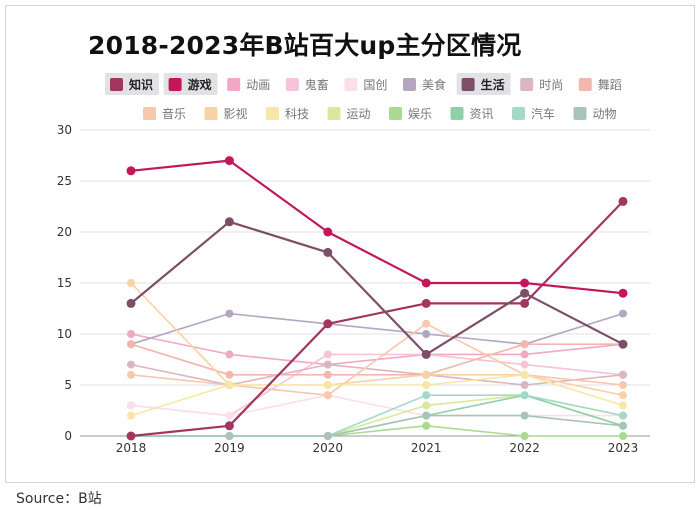 This screenshot has width=700, height=510. What do you see at coordinates (248, 85) in the screenshot?
I see `legend-item: 动画` at bounding box center [248, 85].